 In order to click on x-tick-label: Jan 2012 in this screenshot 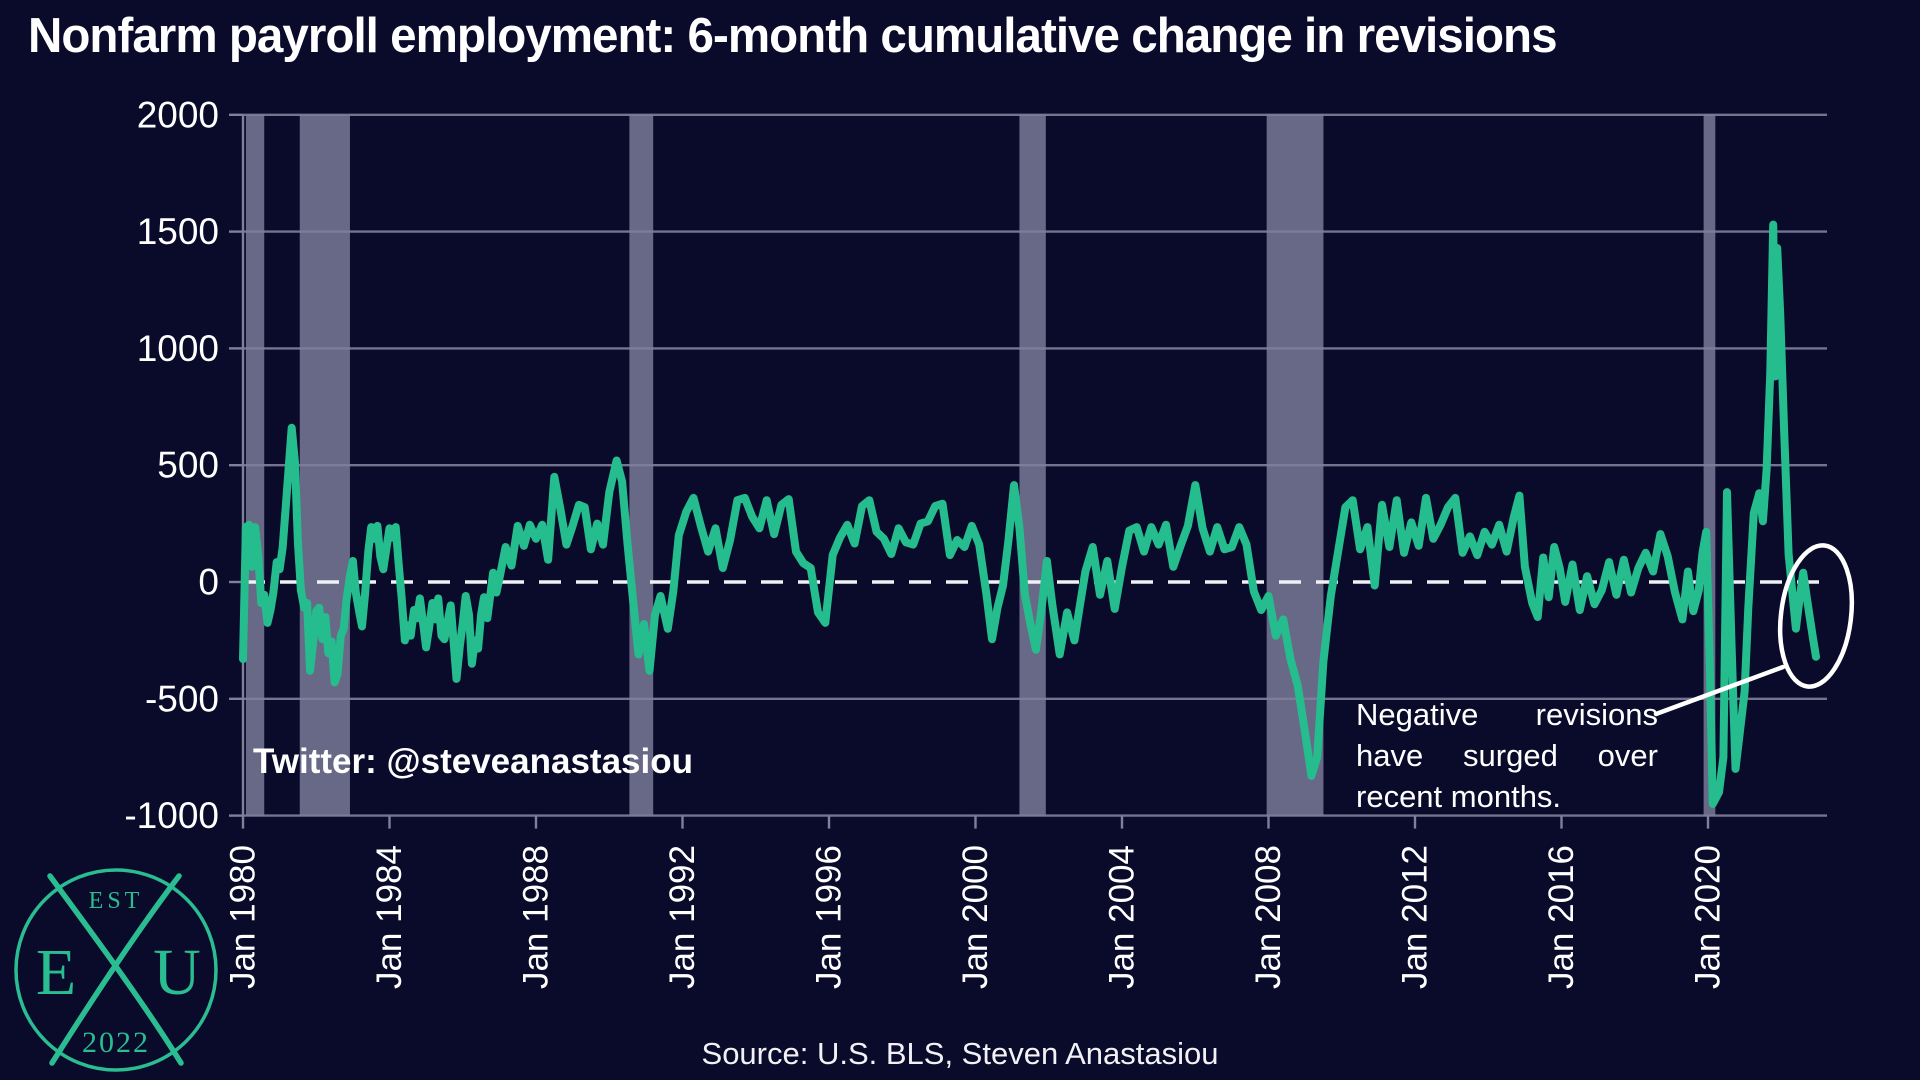, I will do `click(1415, 917)`.